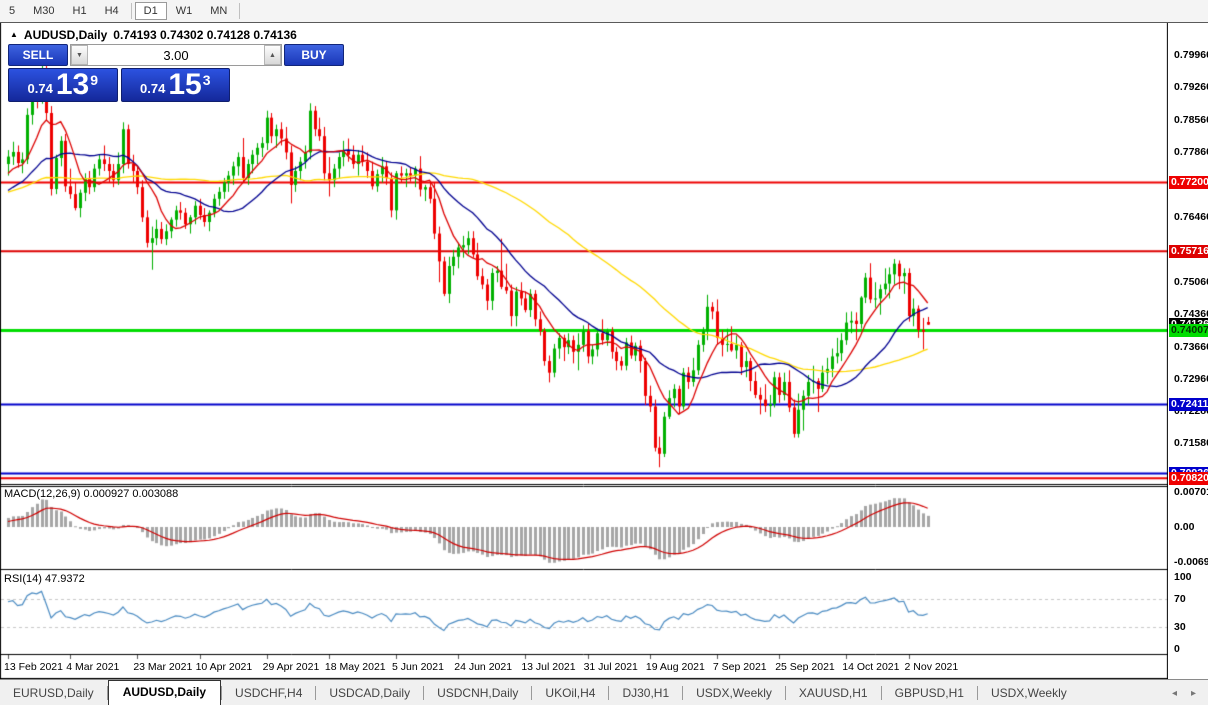 The height and width of the screenshot is (705, 1208). What do you see at coordinates (1188, 183) in the screenshot?
I see `hline-price-label: 0.77200` at bounding box center [1188, 183].